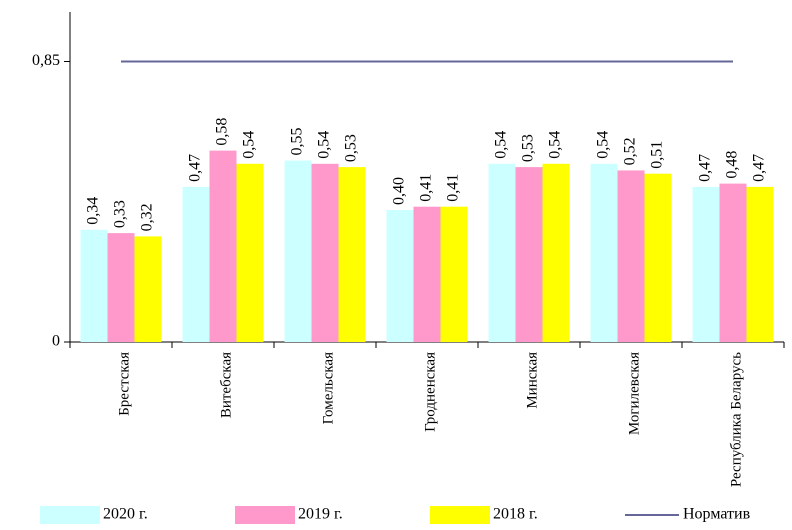 The width and height of the screenshot is (792, 530). Describe the element at coordinates (222, 132) in the screenshot. I see `data-label: 0,58` at that location.